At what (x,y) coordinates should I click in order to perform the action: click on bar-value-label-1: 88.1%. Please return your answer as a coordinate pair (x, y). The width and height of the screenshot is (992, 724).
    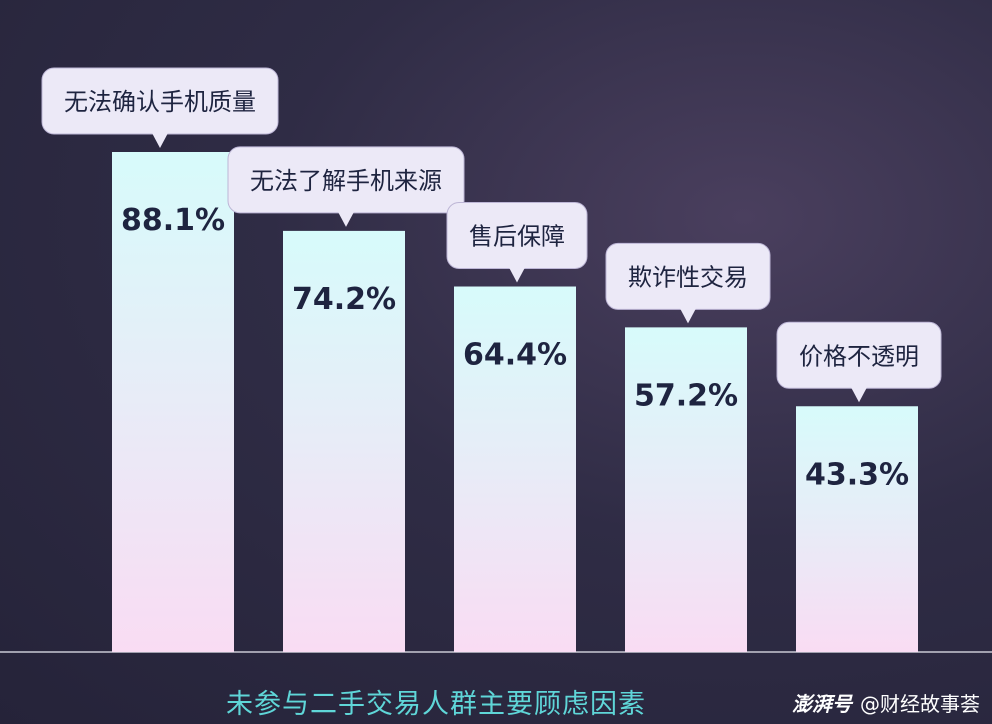
    Looking at the image, I should click on (173, 220).